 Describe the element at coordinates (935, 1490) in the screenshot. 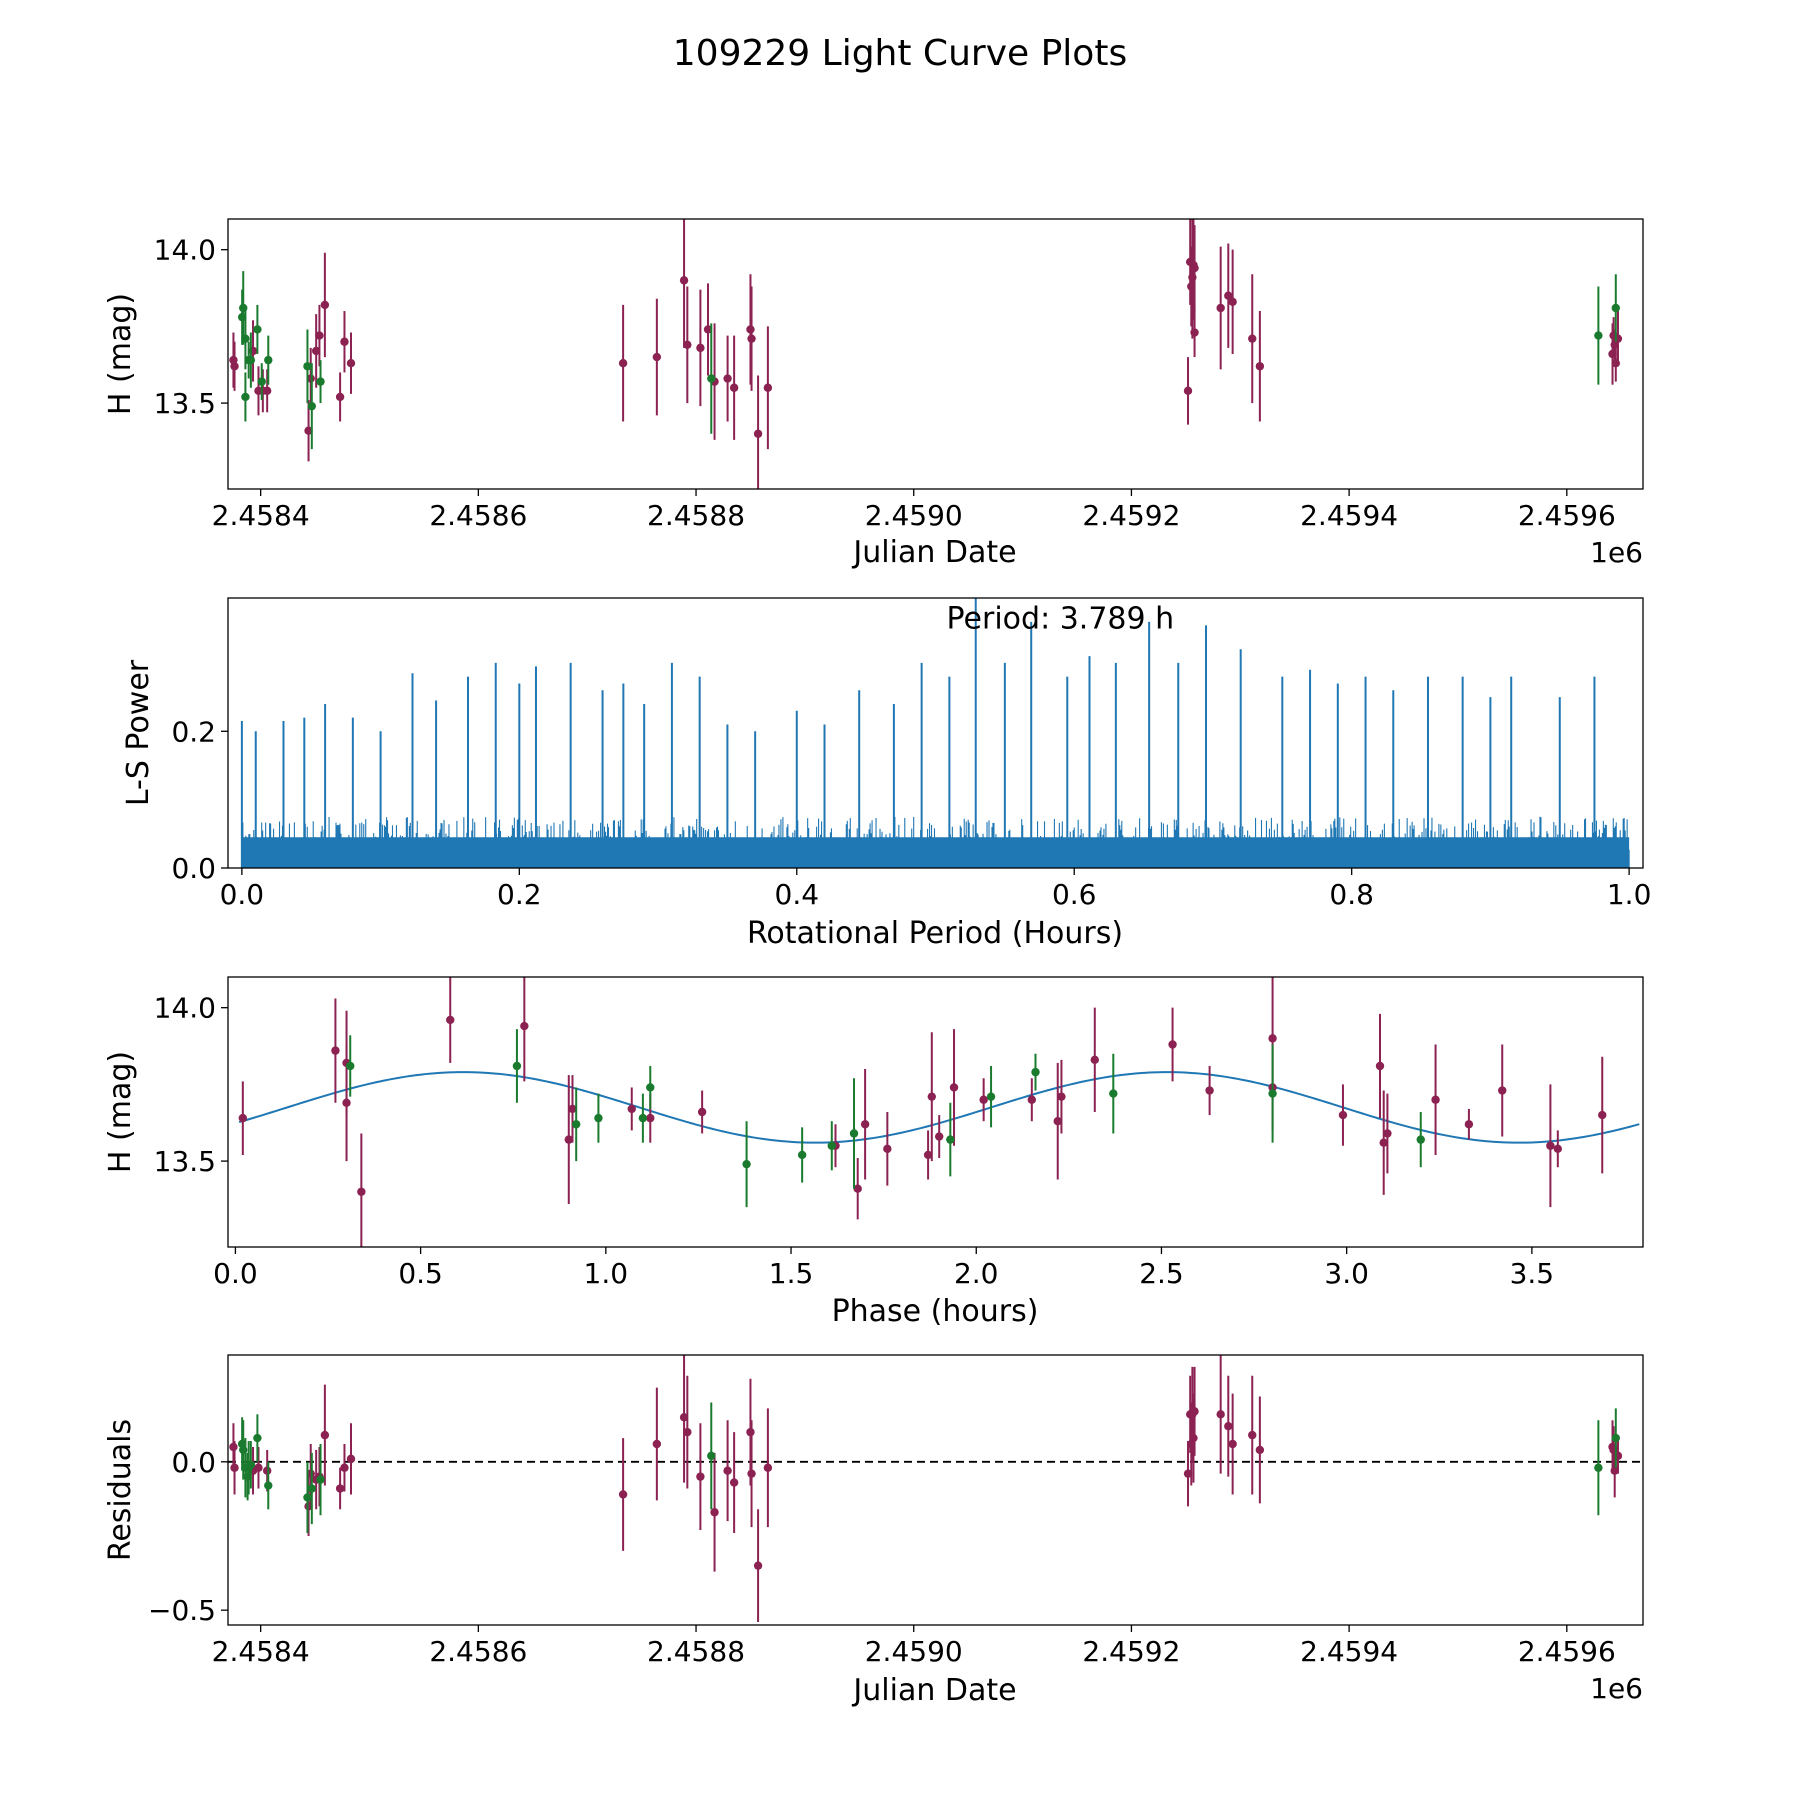

I see `residuals-frame` at that location.